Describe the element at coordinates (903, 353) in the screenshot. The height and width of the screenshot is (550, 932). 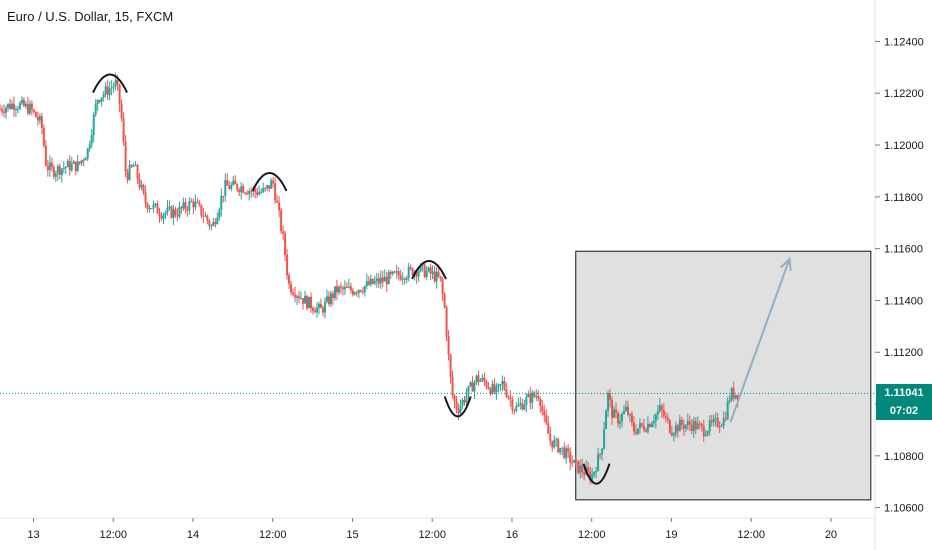
I see `y-tick-label: 1.11200` at that location.